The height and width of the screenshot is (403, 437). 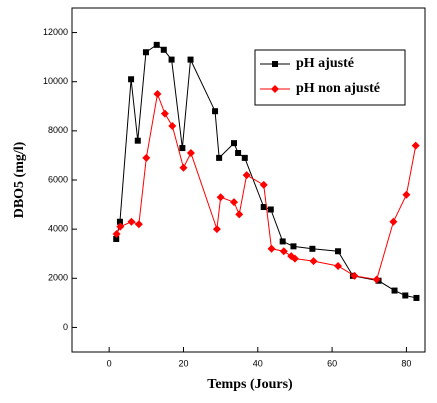 I want to click on x-axis-label: Temps (Jours), so click(x=250, y=384).